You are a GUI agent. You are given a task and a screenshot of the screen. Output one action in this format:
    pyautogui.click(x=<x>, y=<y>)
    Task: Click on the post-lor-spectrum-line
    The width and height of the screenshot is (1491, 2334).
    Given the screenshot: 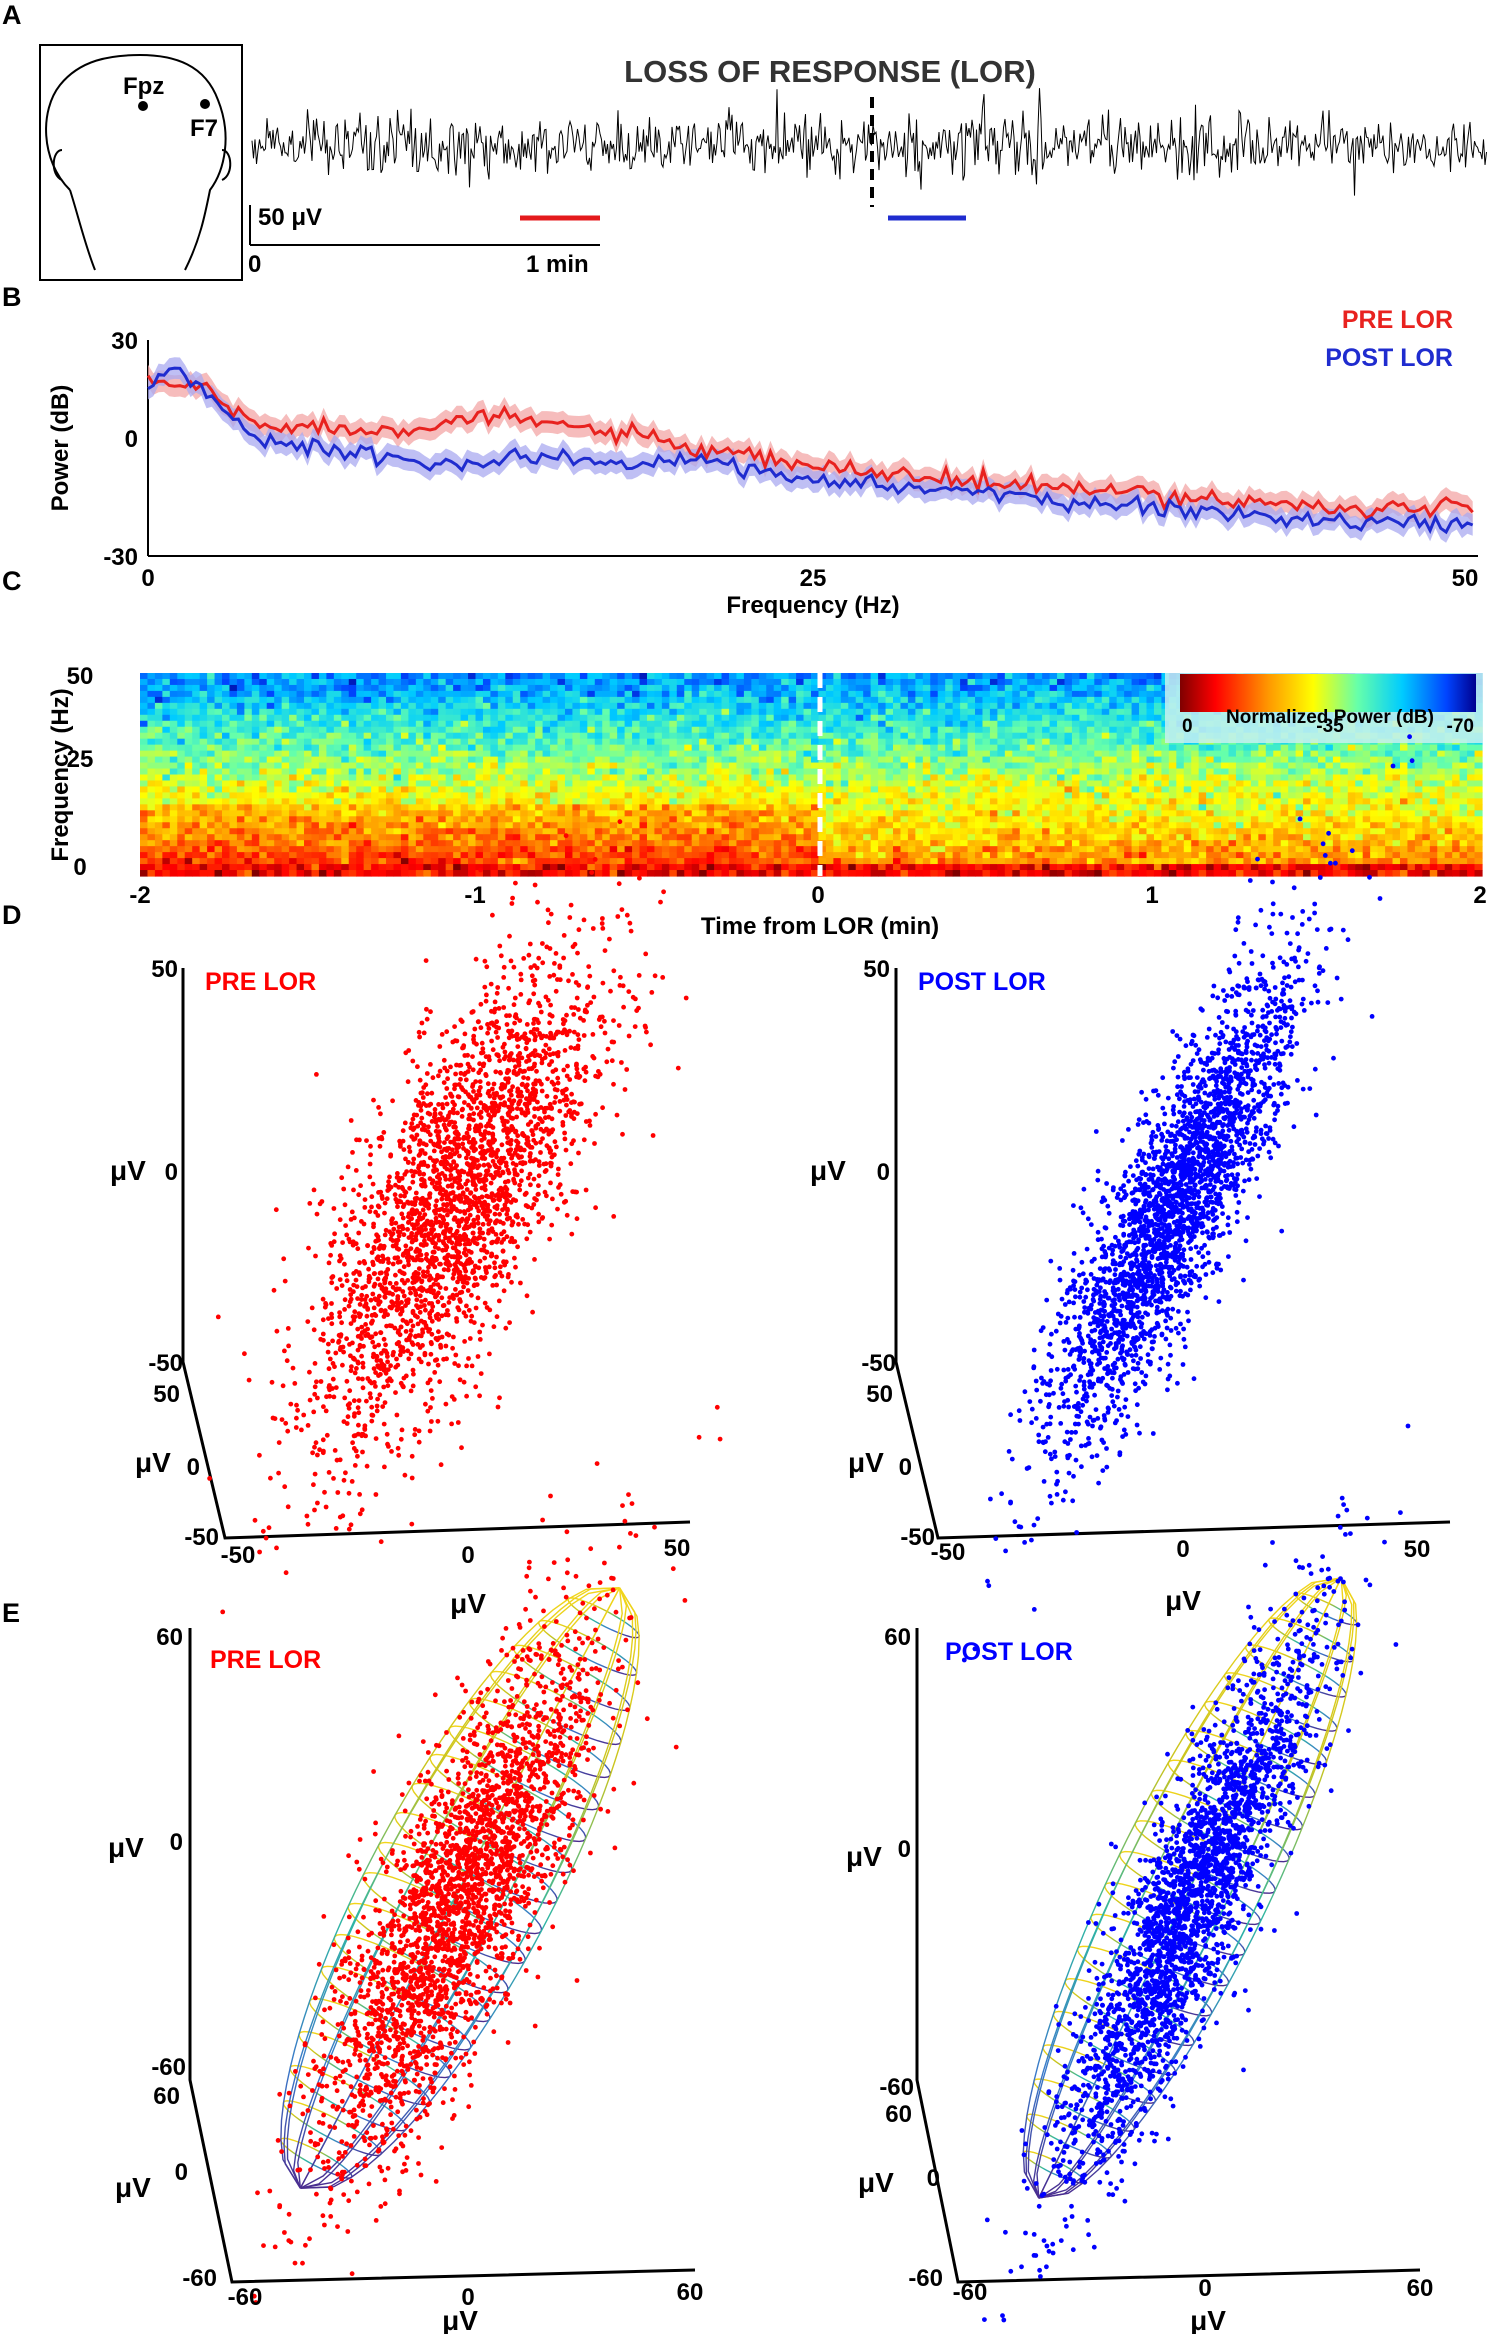 What is the action you would take?
    pyautogui.click(x=810, y=450)
    